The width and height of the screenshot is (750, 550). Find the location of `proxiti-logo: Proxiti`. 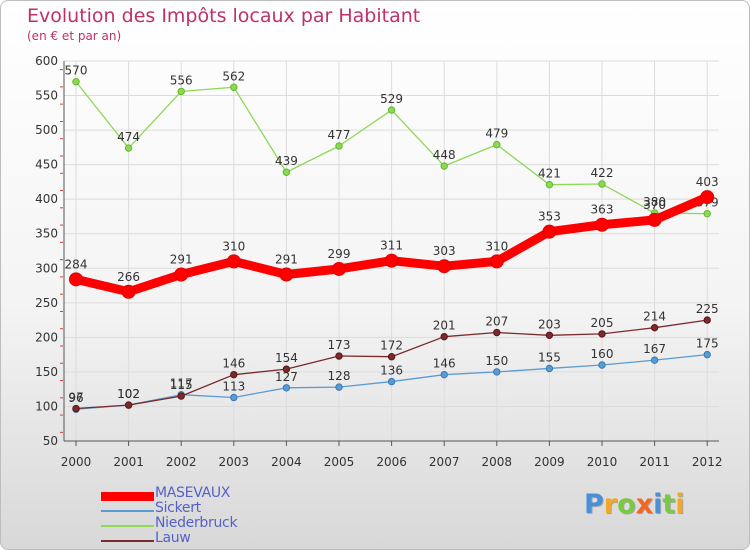

proxiti-logo: Proxiti is located at coordinates (634, 504).